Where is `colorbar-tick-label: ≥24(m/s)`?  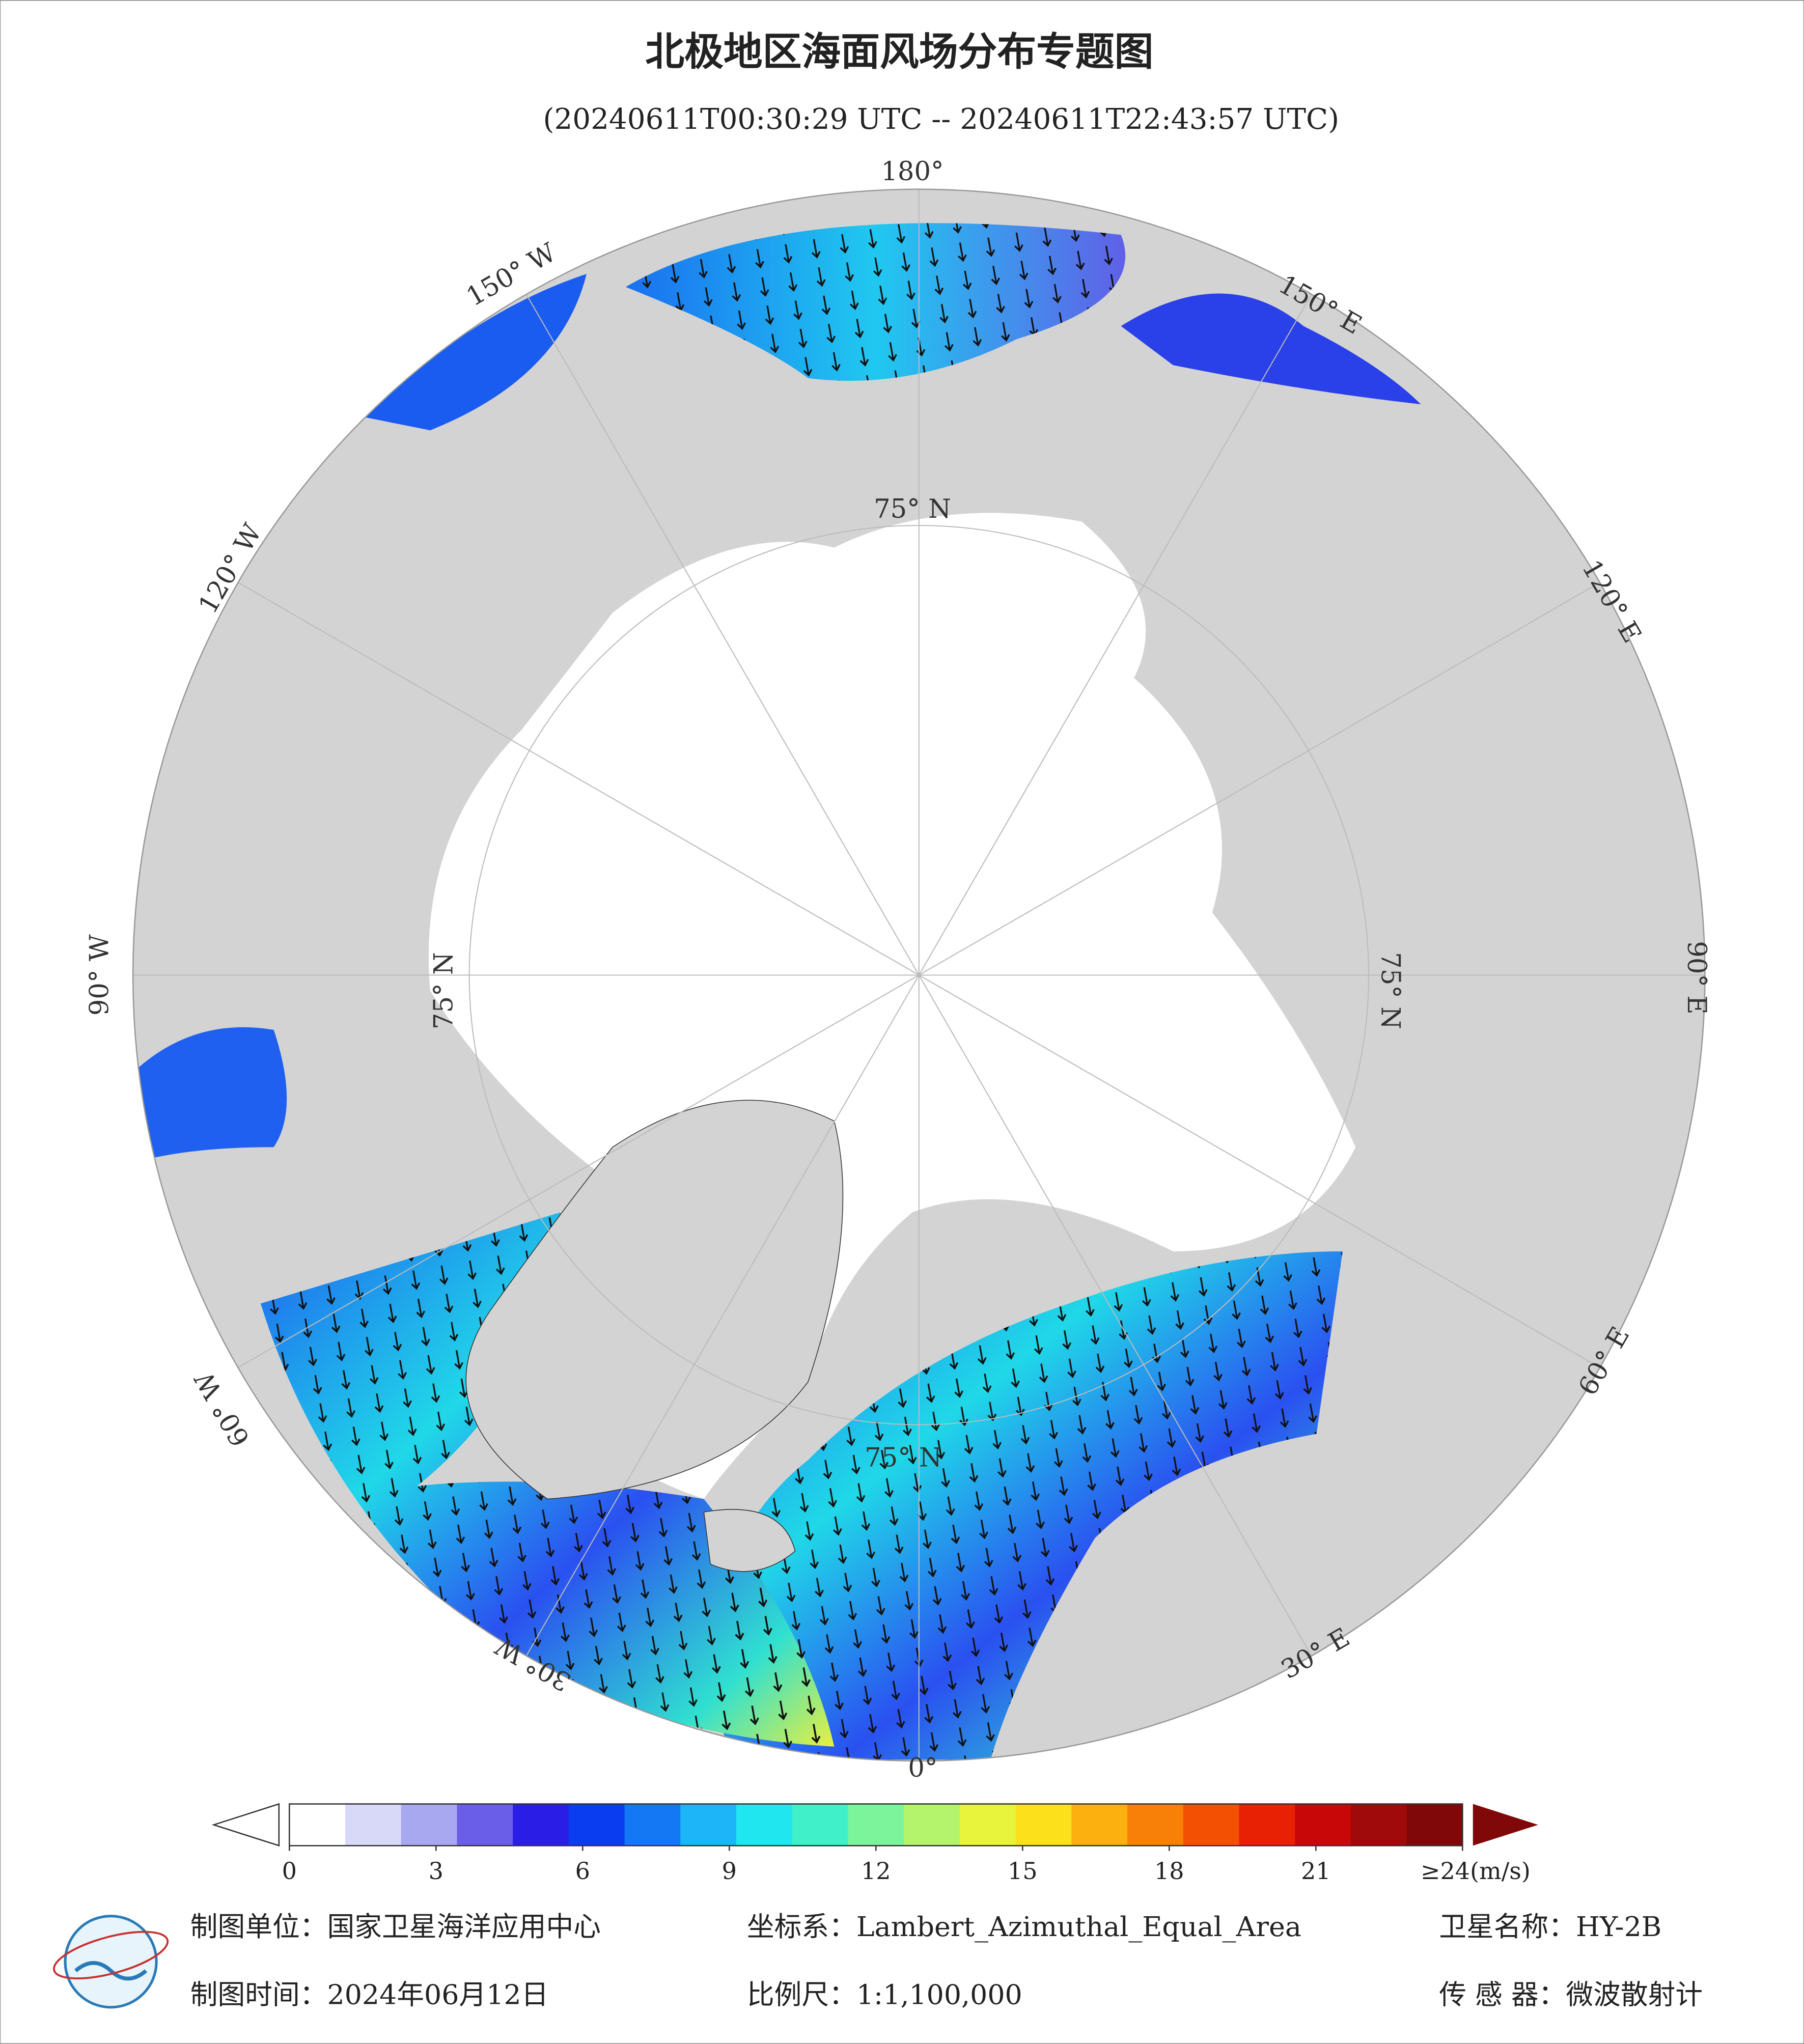
colorbar-tick-label: ≥24(m/s) is located at coordinates (1476, 1871).